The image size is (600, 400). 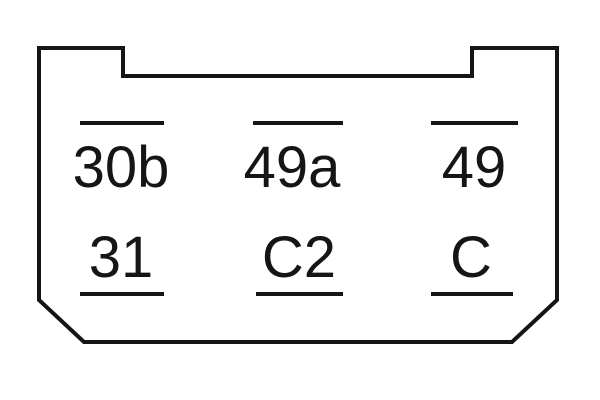 I want to click on pin-label-c2: C2, so click(x=299, y=257).